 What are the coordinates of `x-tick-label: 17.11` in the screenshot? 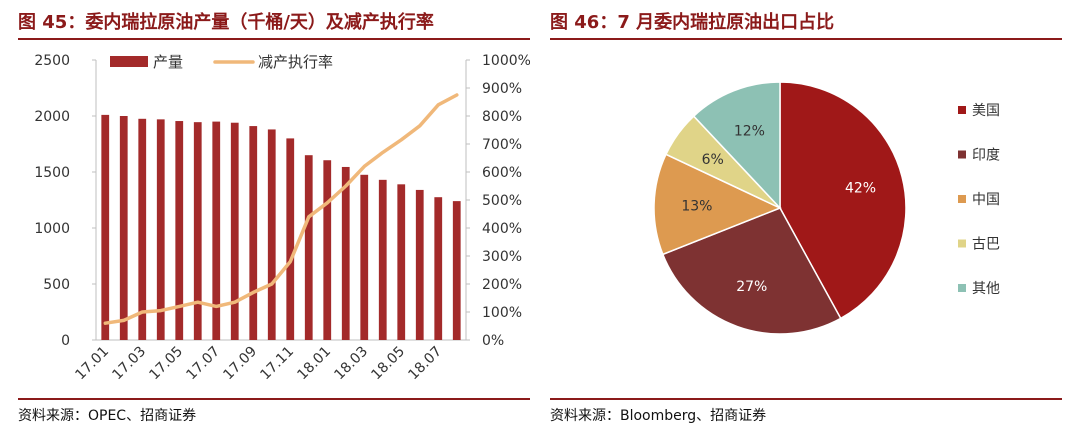 It's located at (277, 364).